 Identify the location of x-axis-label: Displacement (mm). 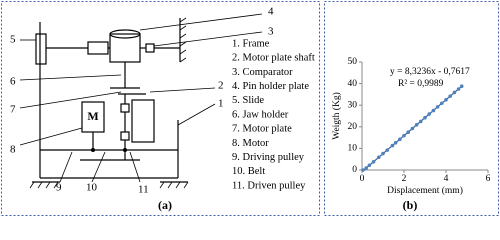
(425, 190).